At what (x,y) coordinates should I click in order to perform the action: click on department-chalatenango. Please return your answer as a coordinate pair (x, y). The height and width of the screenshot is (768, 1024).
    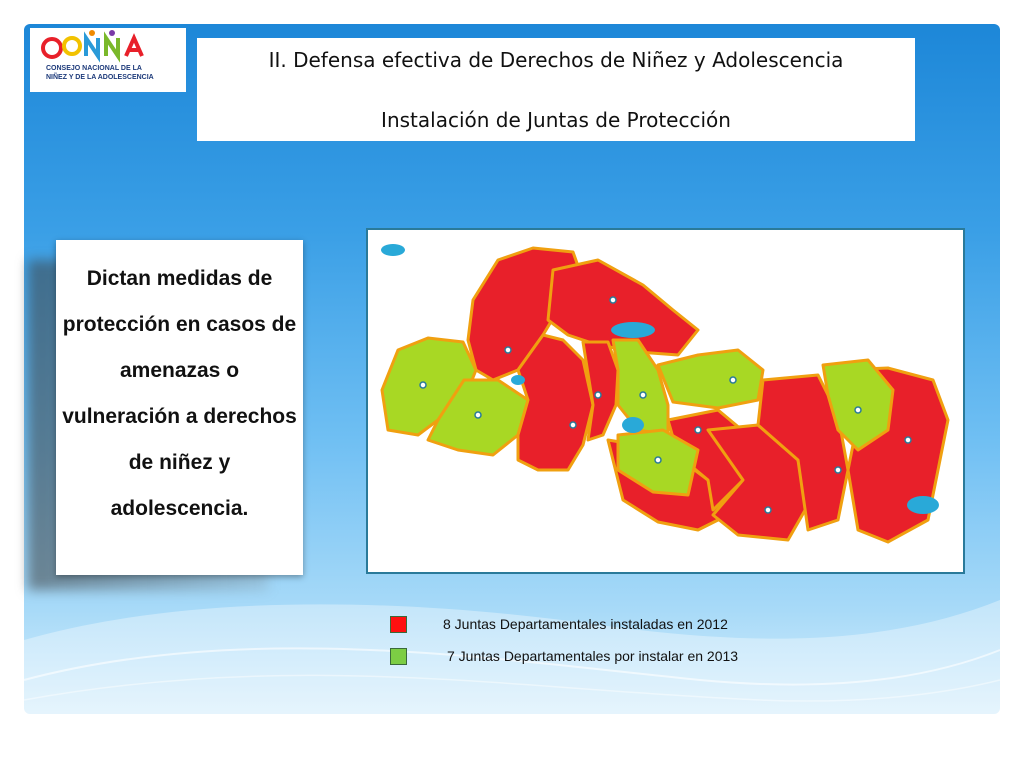
    Looking at the image, I should click on (623, 307).